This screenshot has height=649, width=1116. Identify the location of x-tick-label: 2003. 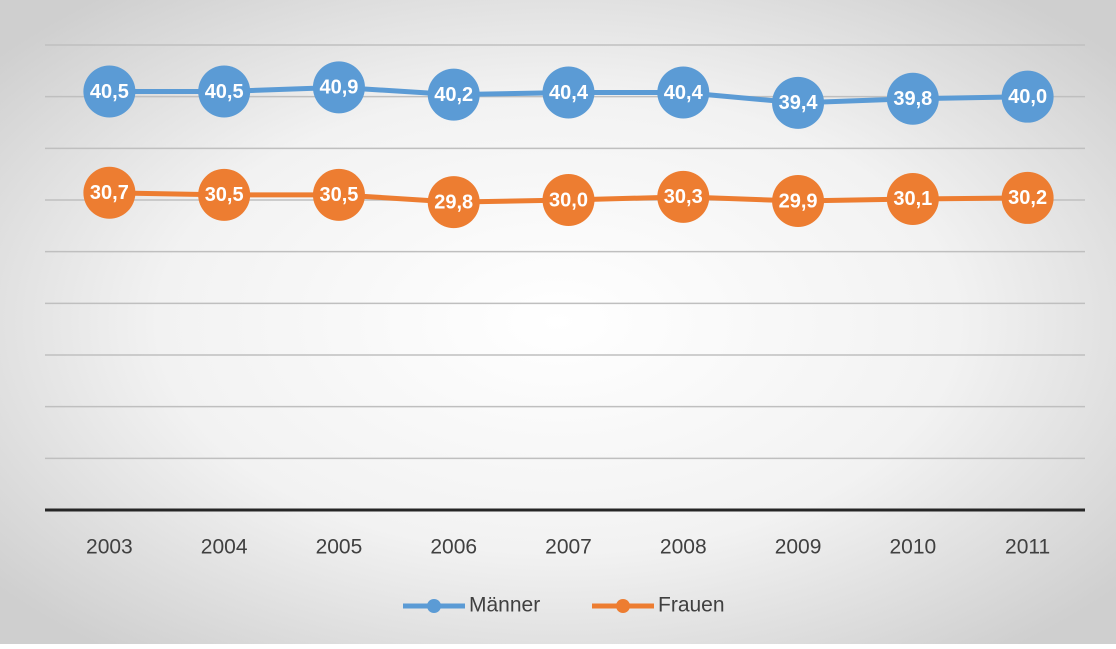
(109, 547).